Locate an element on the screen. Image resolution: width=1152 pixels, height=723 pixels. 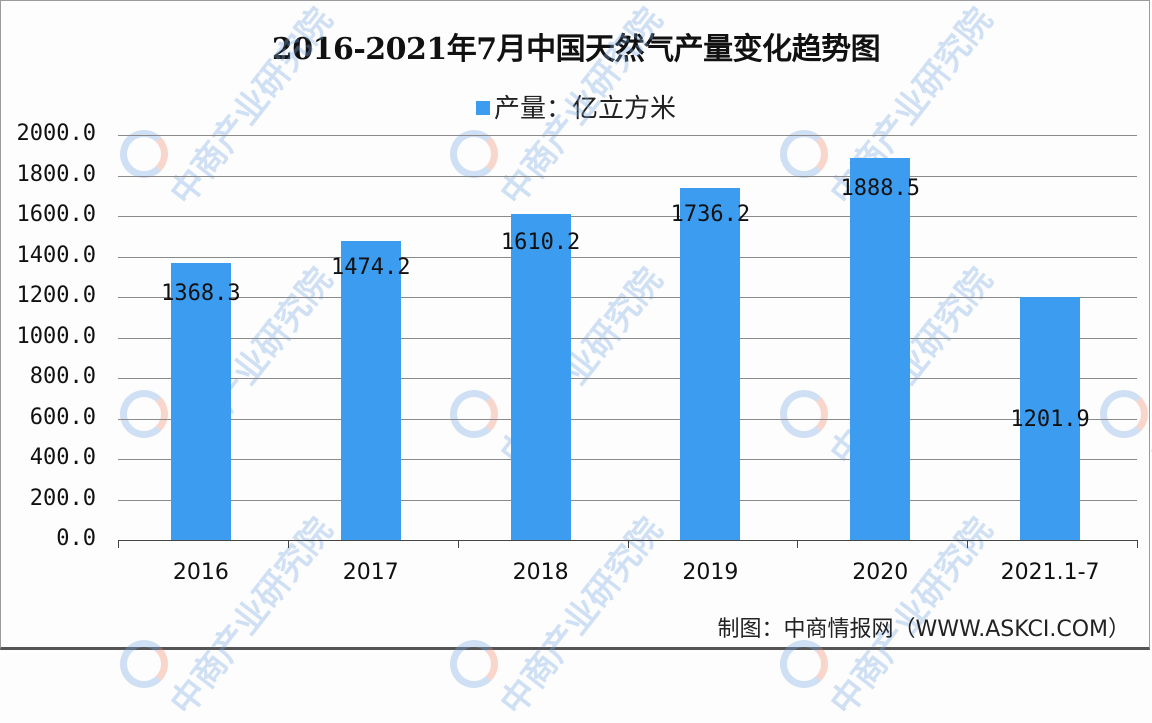
data-label: 1474.2 is located at coordinates (371, 268).